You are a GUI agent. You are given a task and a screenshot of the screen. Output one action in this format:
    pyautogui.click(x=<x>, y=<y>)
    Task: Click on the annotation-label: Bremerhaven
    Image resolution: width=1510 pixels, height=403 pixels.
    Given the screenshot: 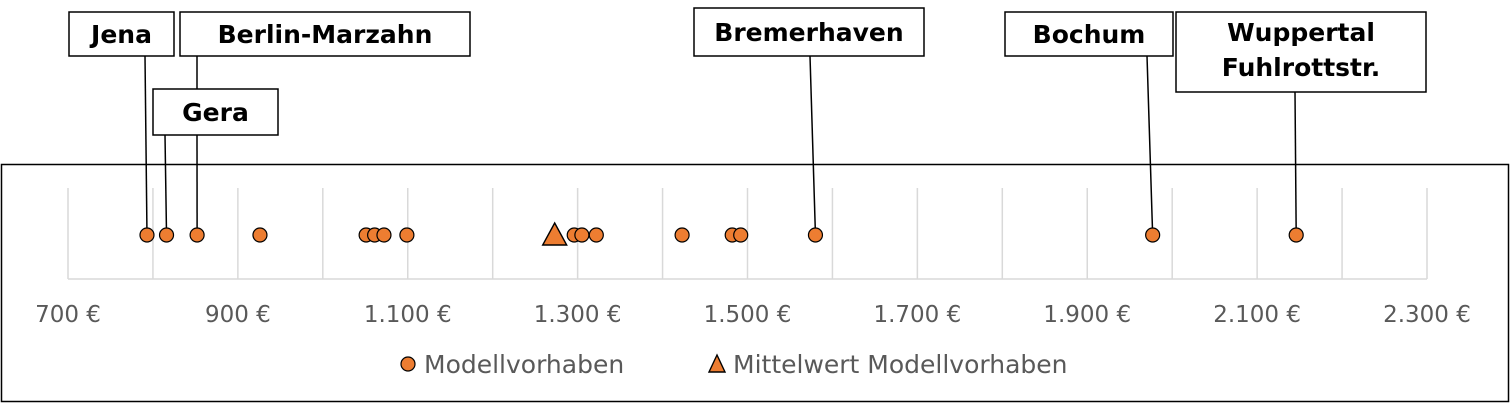 What is the action you would take?
    pyautogui.click(x=808, y=32)
    